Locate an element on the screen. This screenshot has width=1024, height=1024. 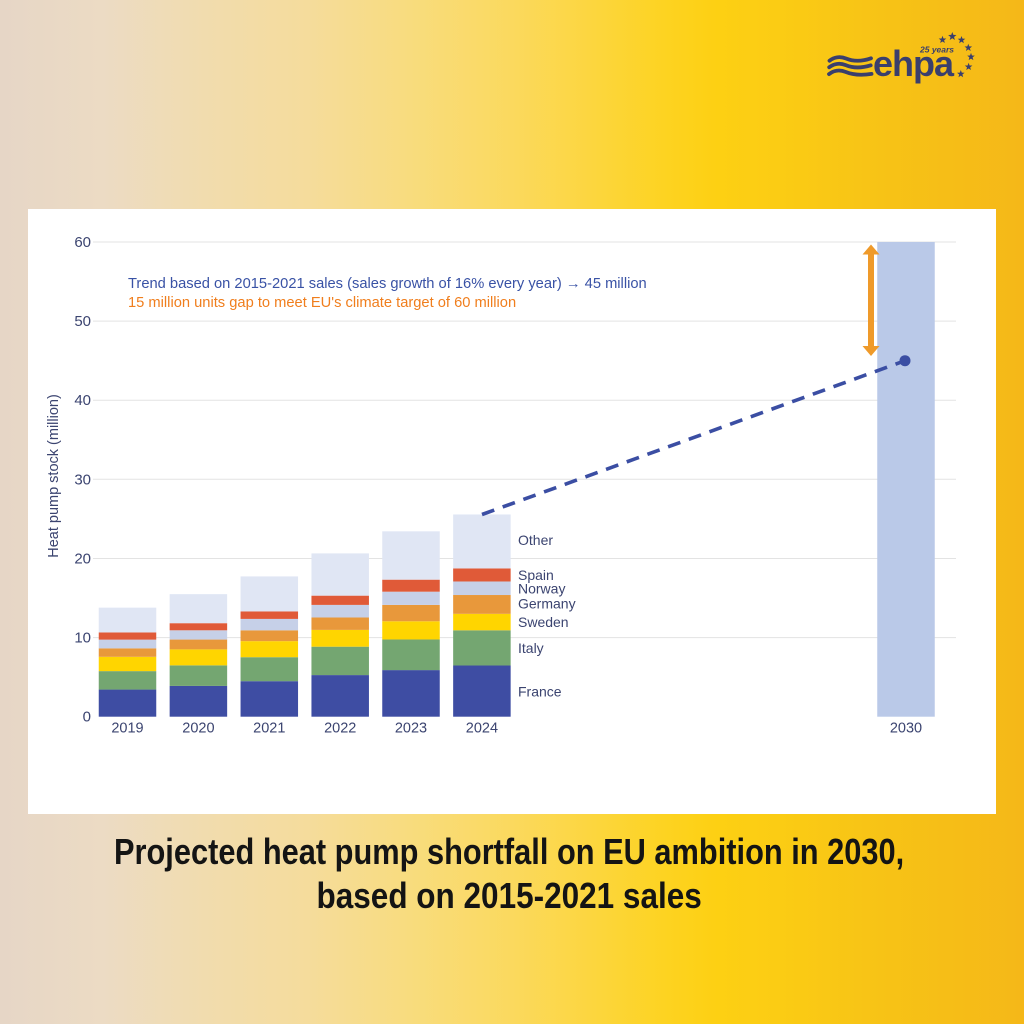
svg-text: 2030 is located at coordinates (906, 729).